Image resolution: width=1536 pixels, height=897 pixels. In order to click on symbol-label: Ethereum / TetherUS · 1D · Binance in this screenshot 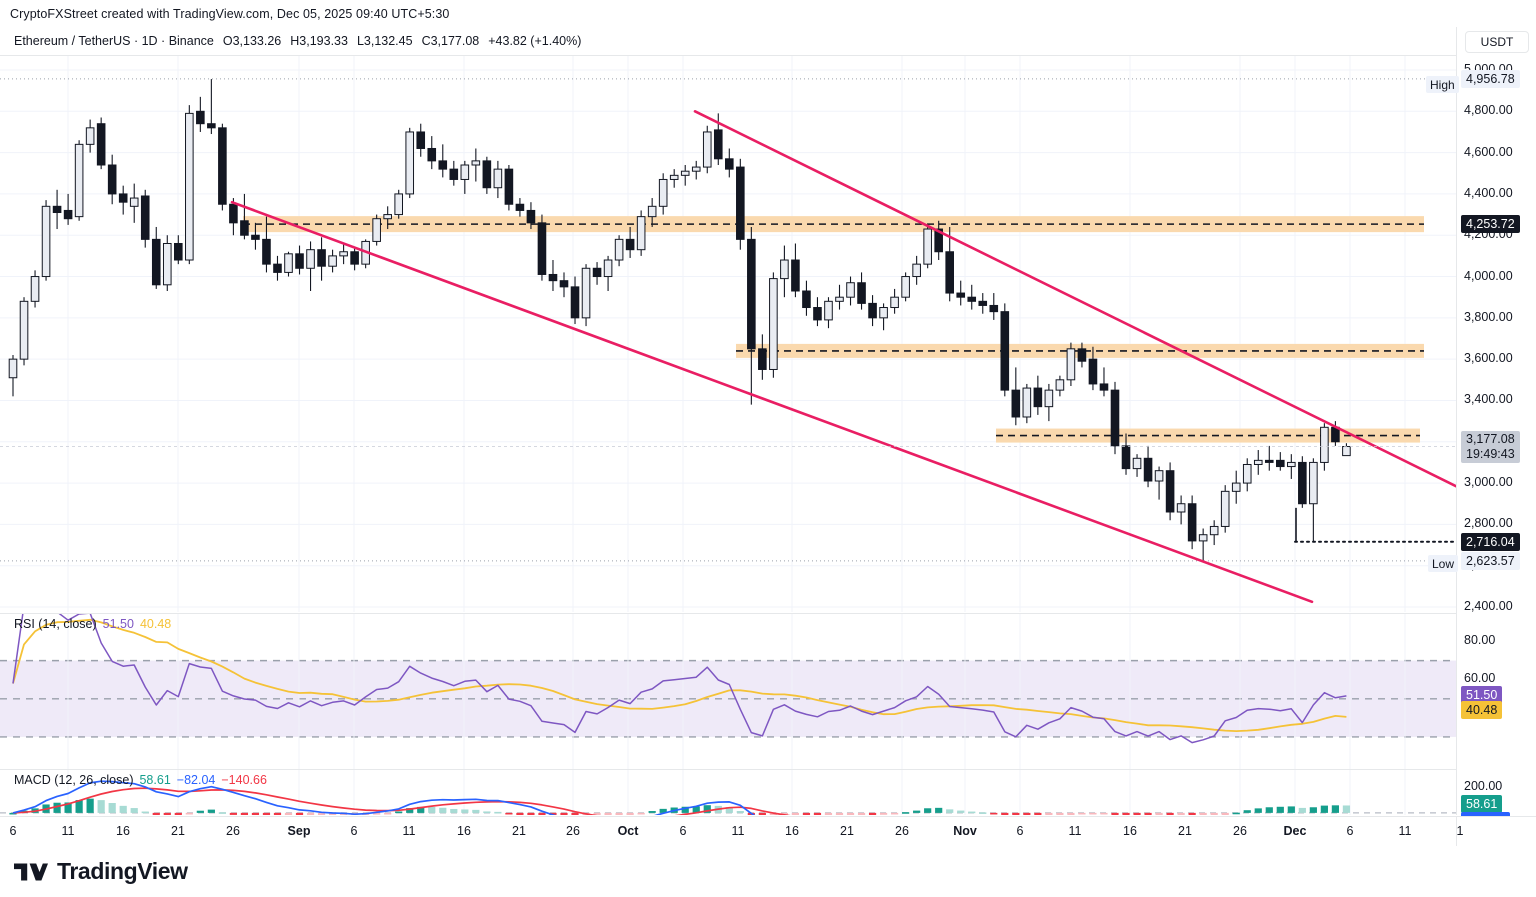, I will do `click(114, 41)`.